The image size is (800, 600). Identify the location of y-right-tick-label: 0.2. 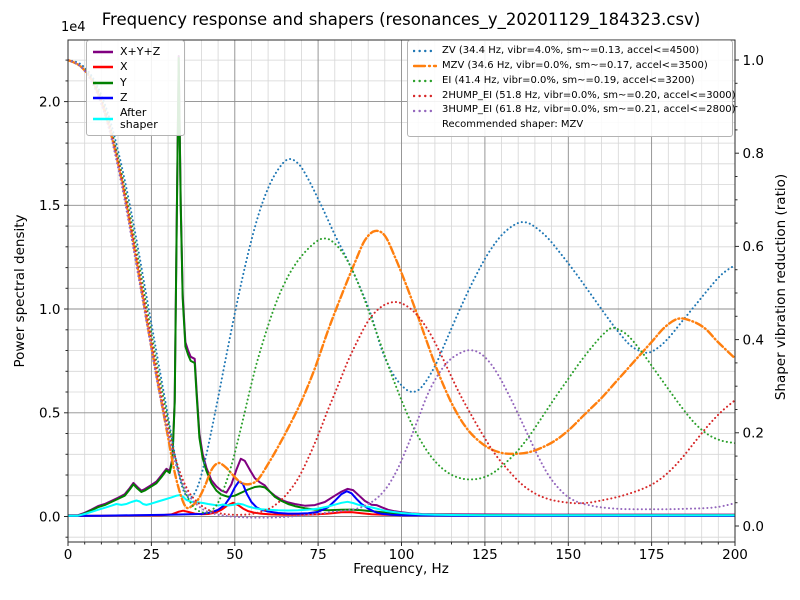
(753, 434).